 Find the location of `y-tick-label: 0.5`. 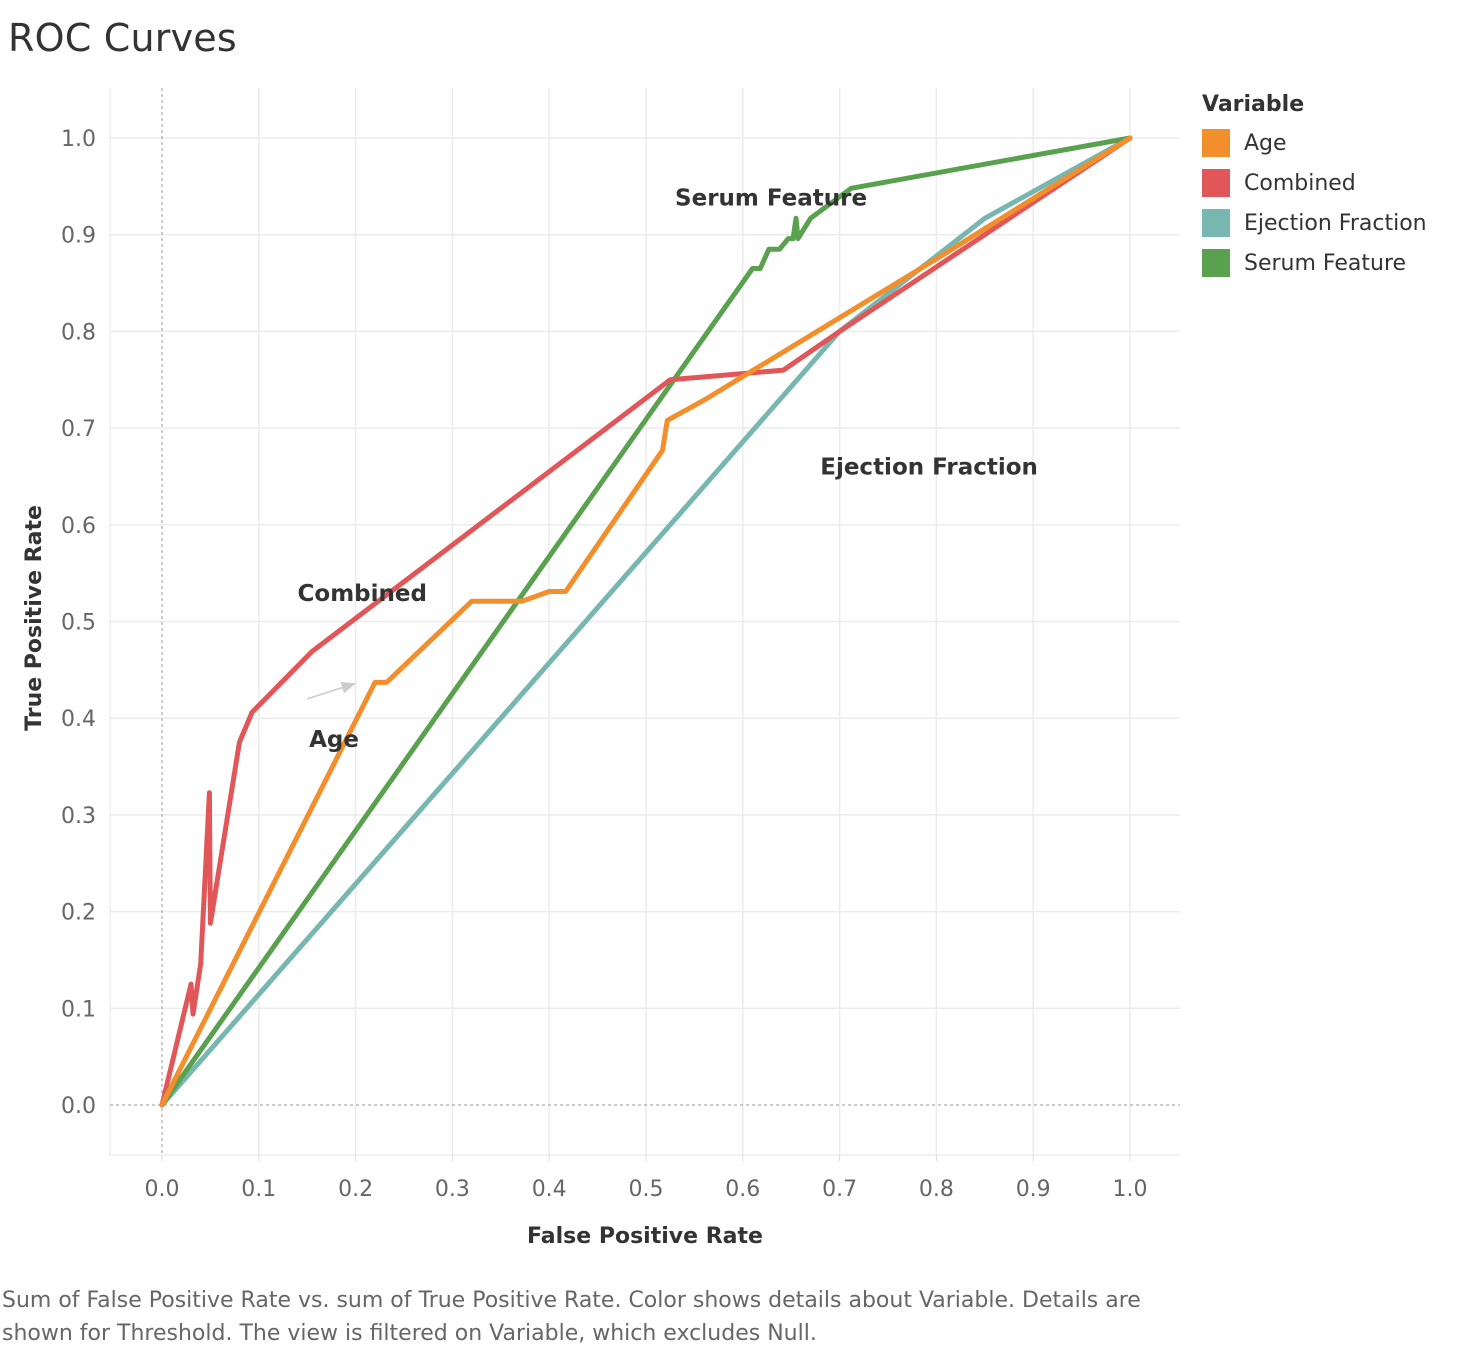

y-tick-label: 0.5 is located at coordinates (78, 623).